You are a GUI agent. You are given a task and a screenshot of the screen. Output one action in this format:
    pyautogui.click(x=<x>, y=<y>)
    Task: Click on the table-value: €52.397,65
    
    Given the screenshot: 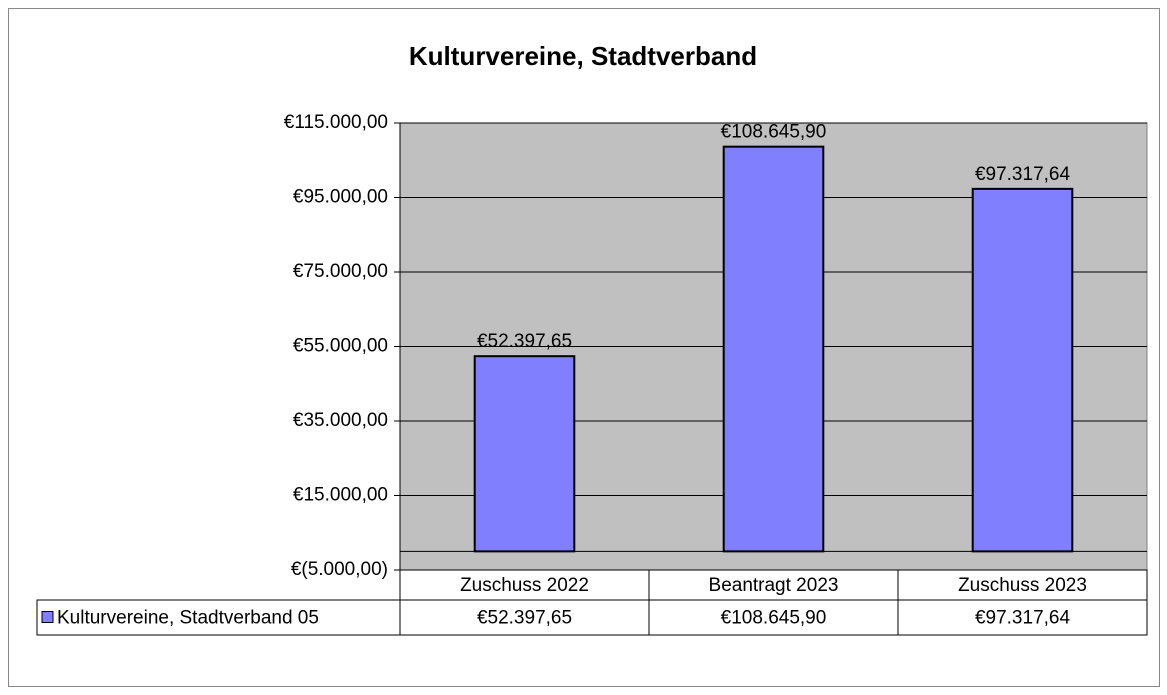 What is the action you would take?
    pyautogui.click(x=524, y=618)
    